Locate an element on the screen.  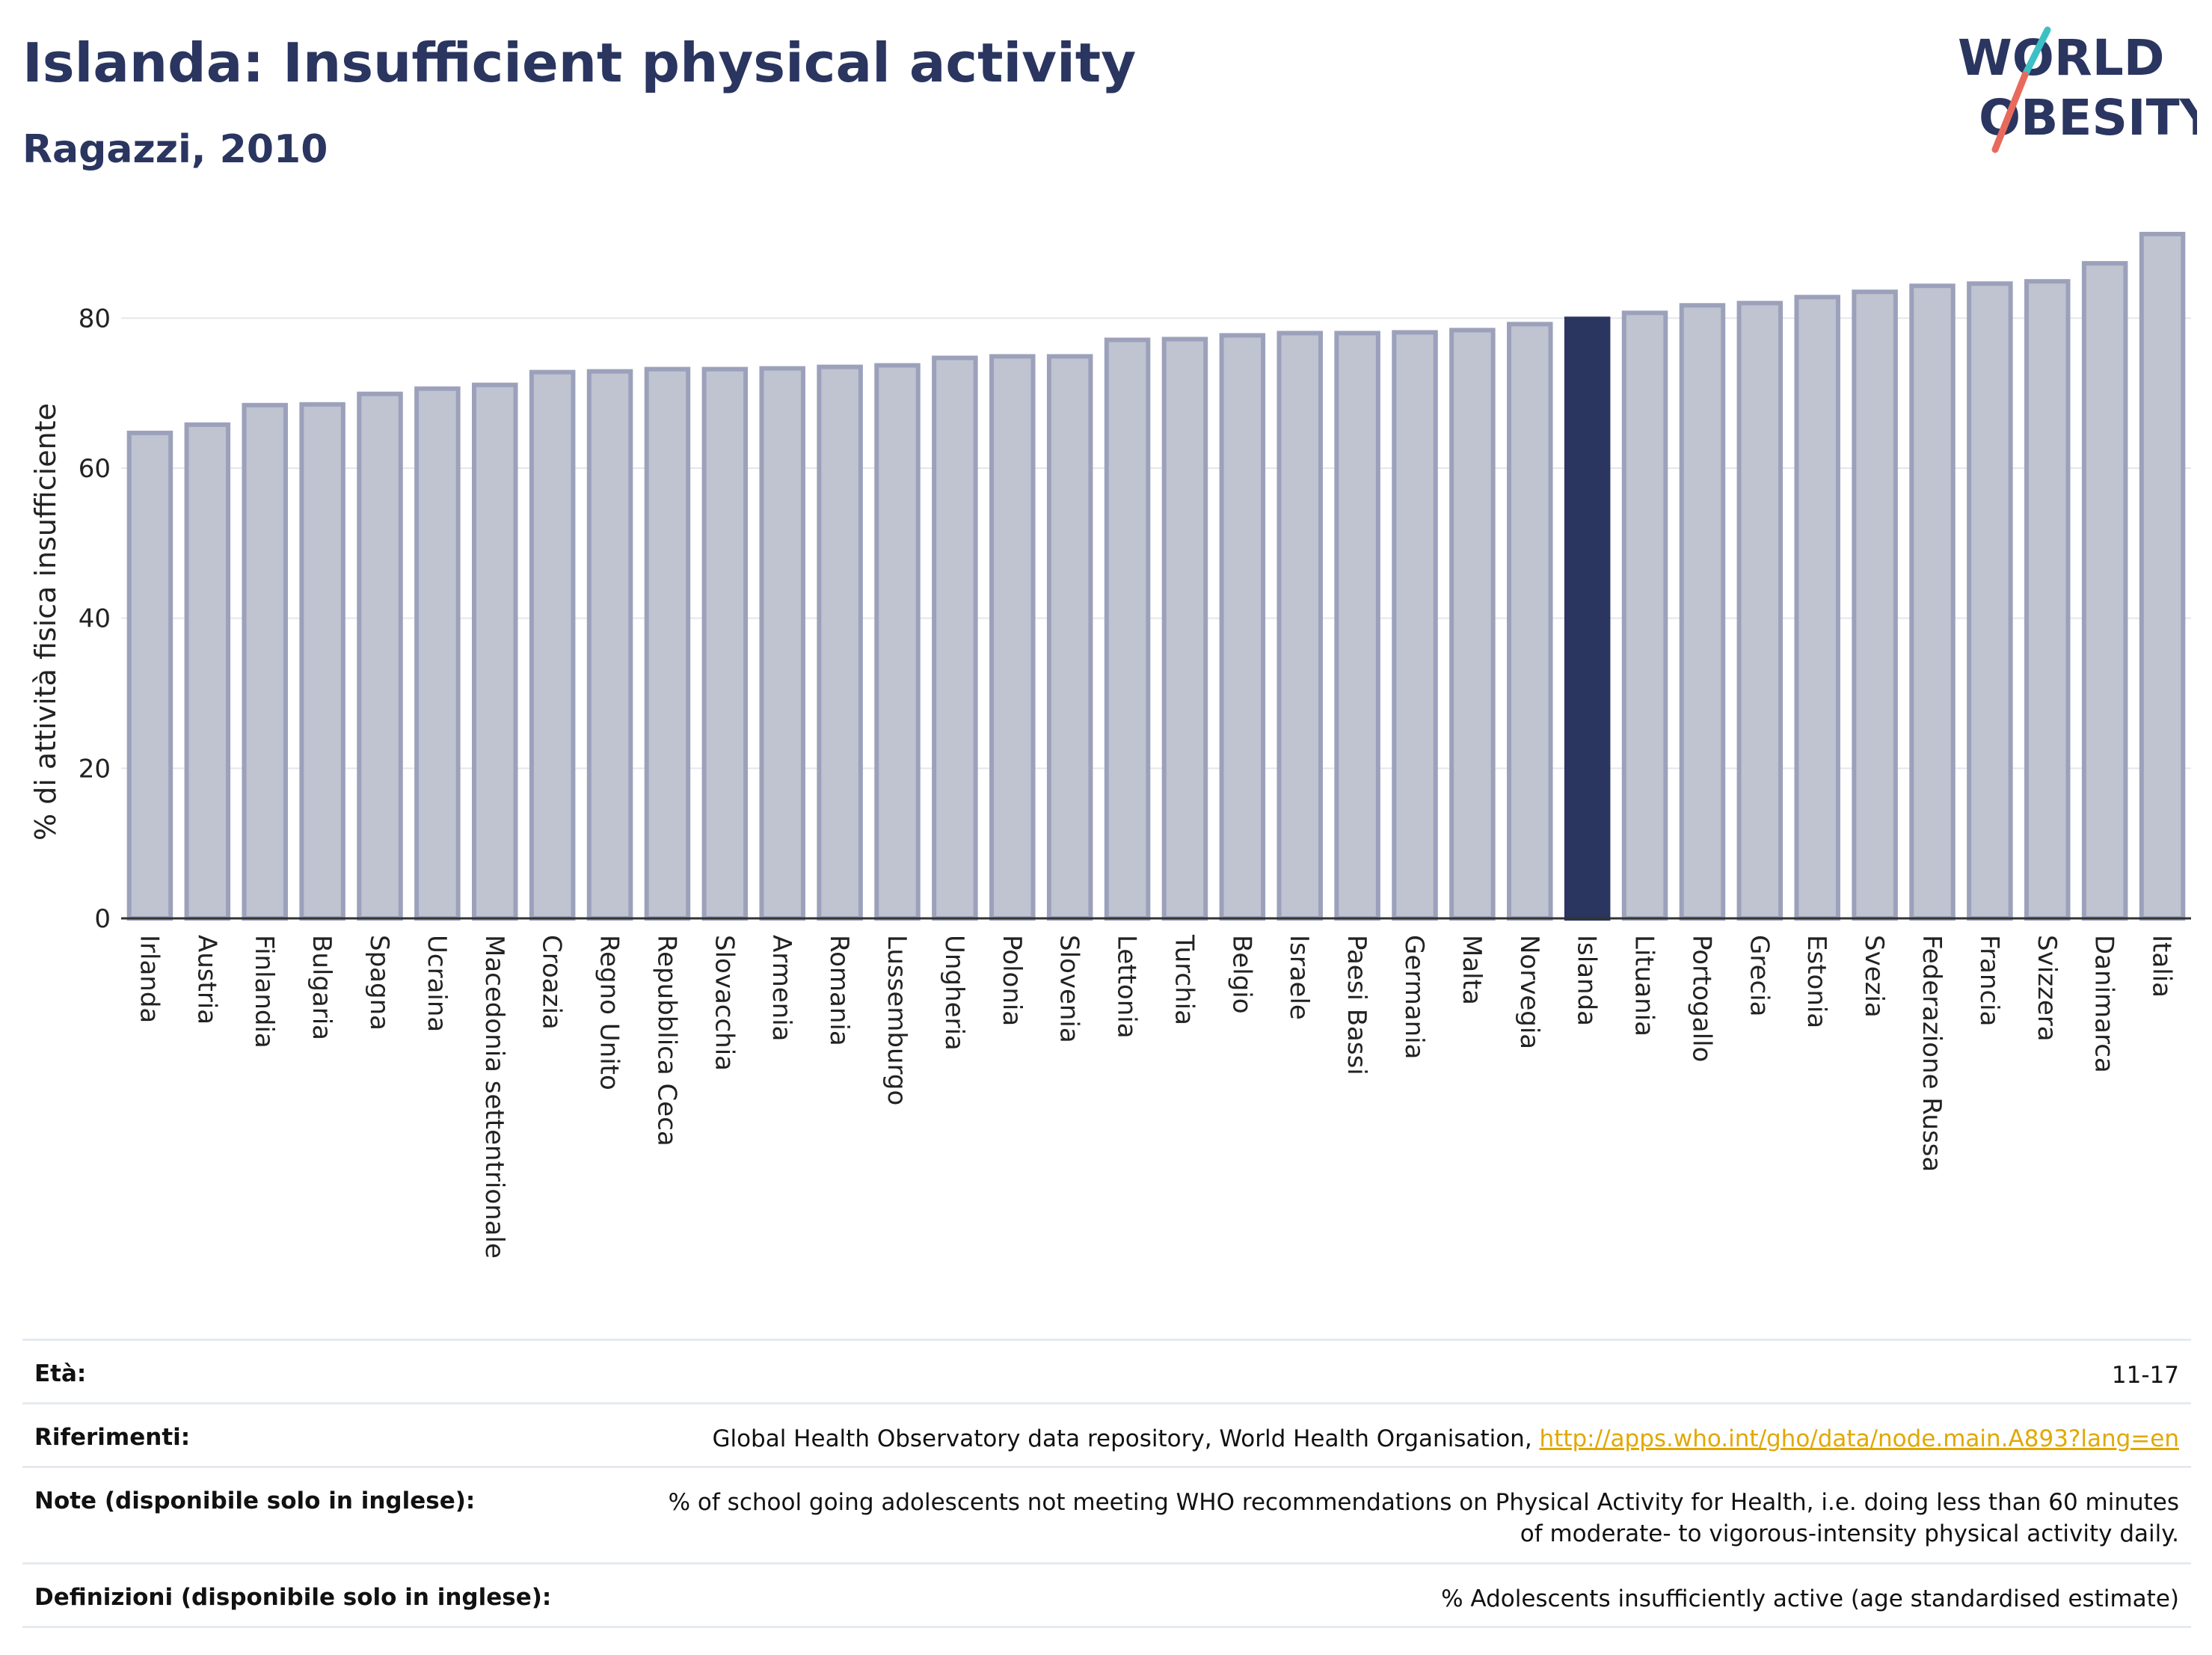
bar-federazione-russa is located at coordinates (1932, 602).